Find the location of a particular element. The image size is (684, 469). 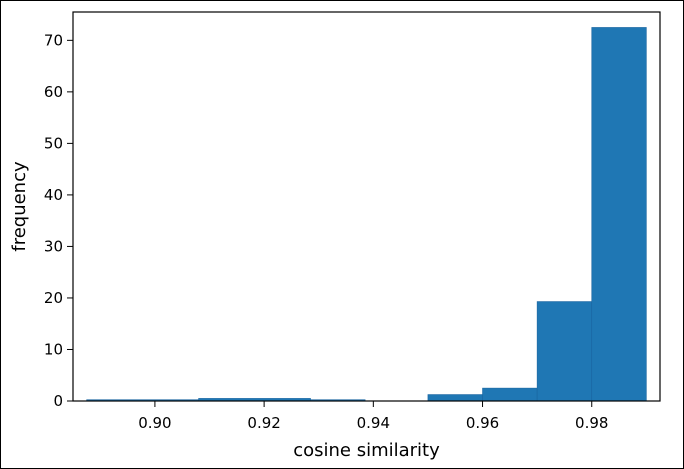

y-tick-label: 20 is located at coordinates (53, 298).